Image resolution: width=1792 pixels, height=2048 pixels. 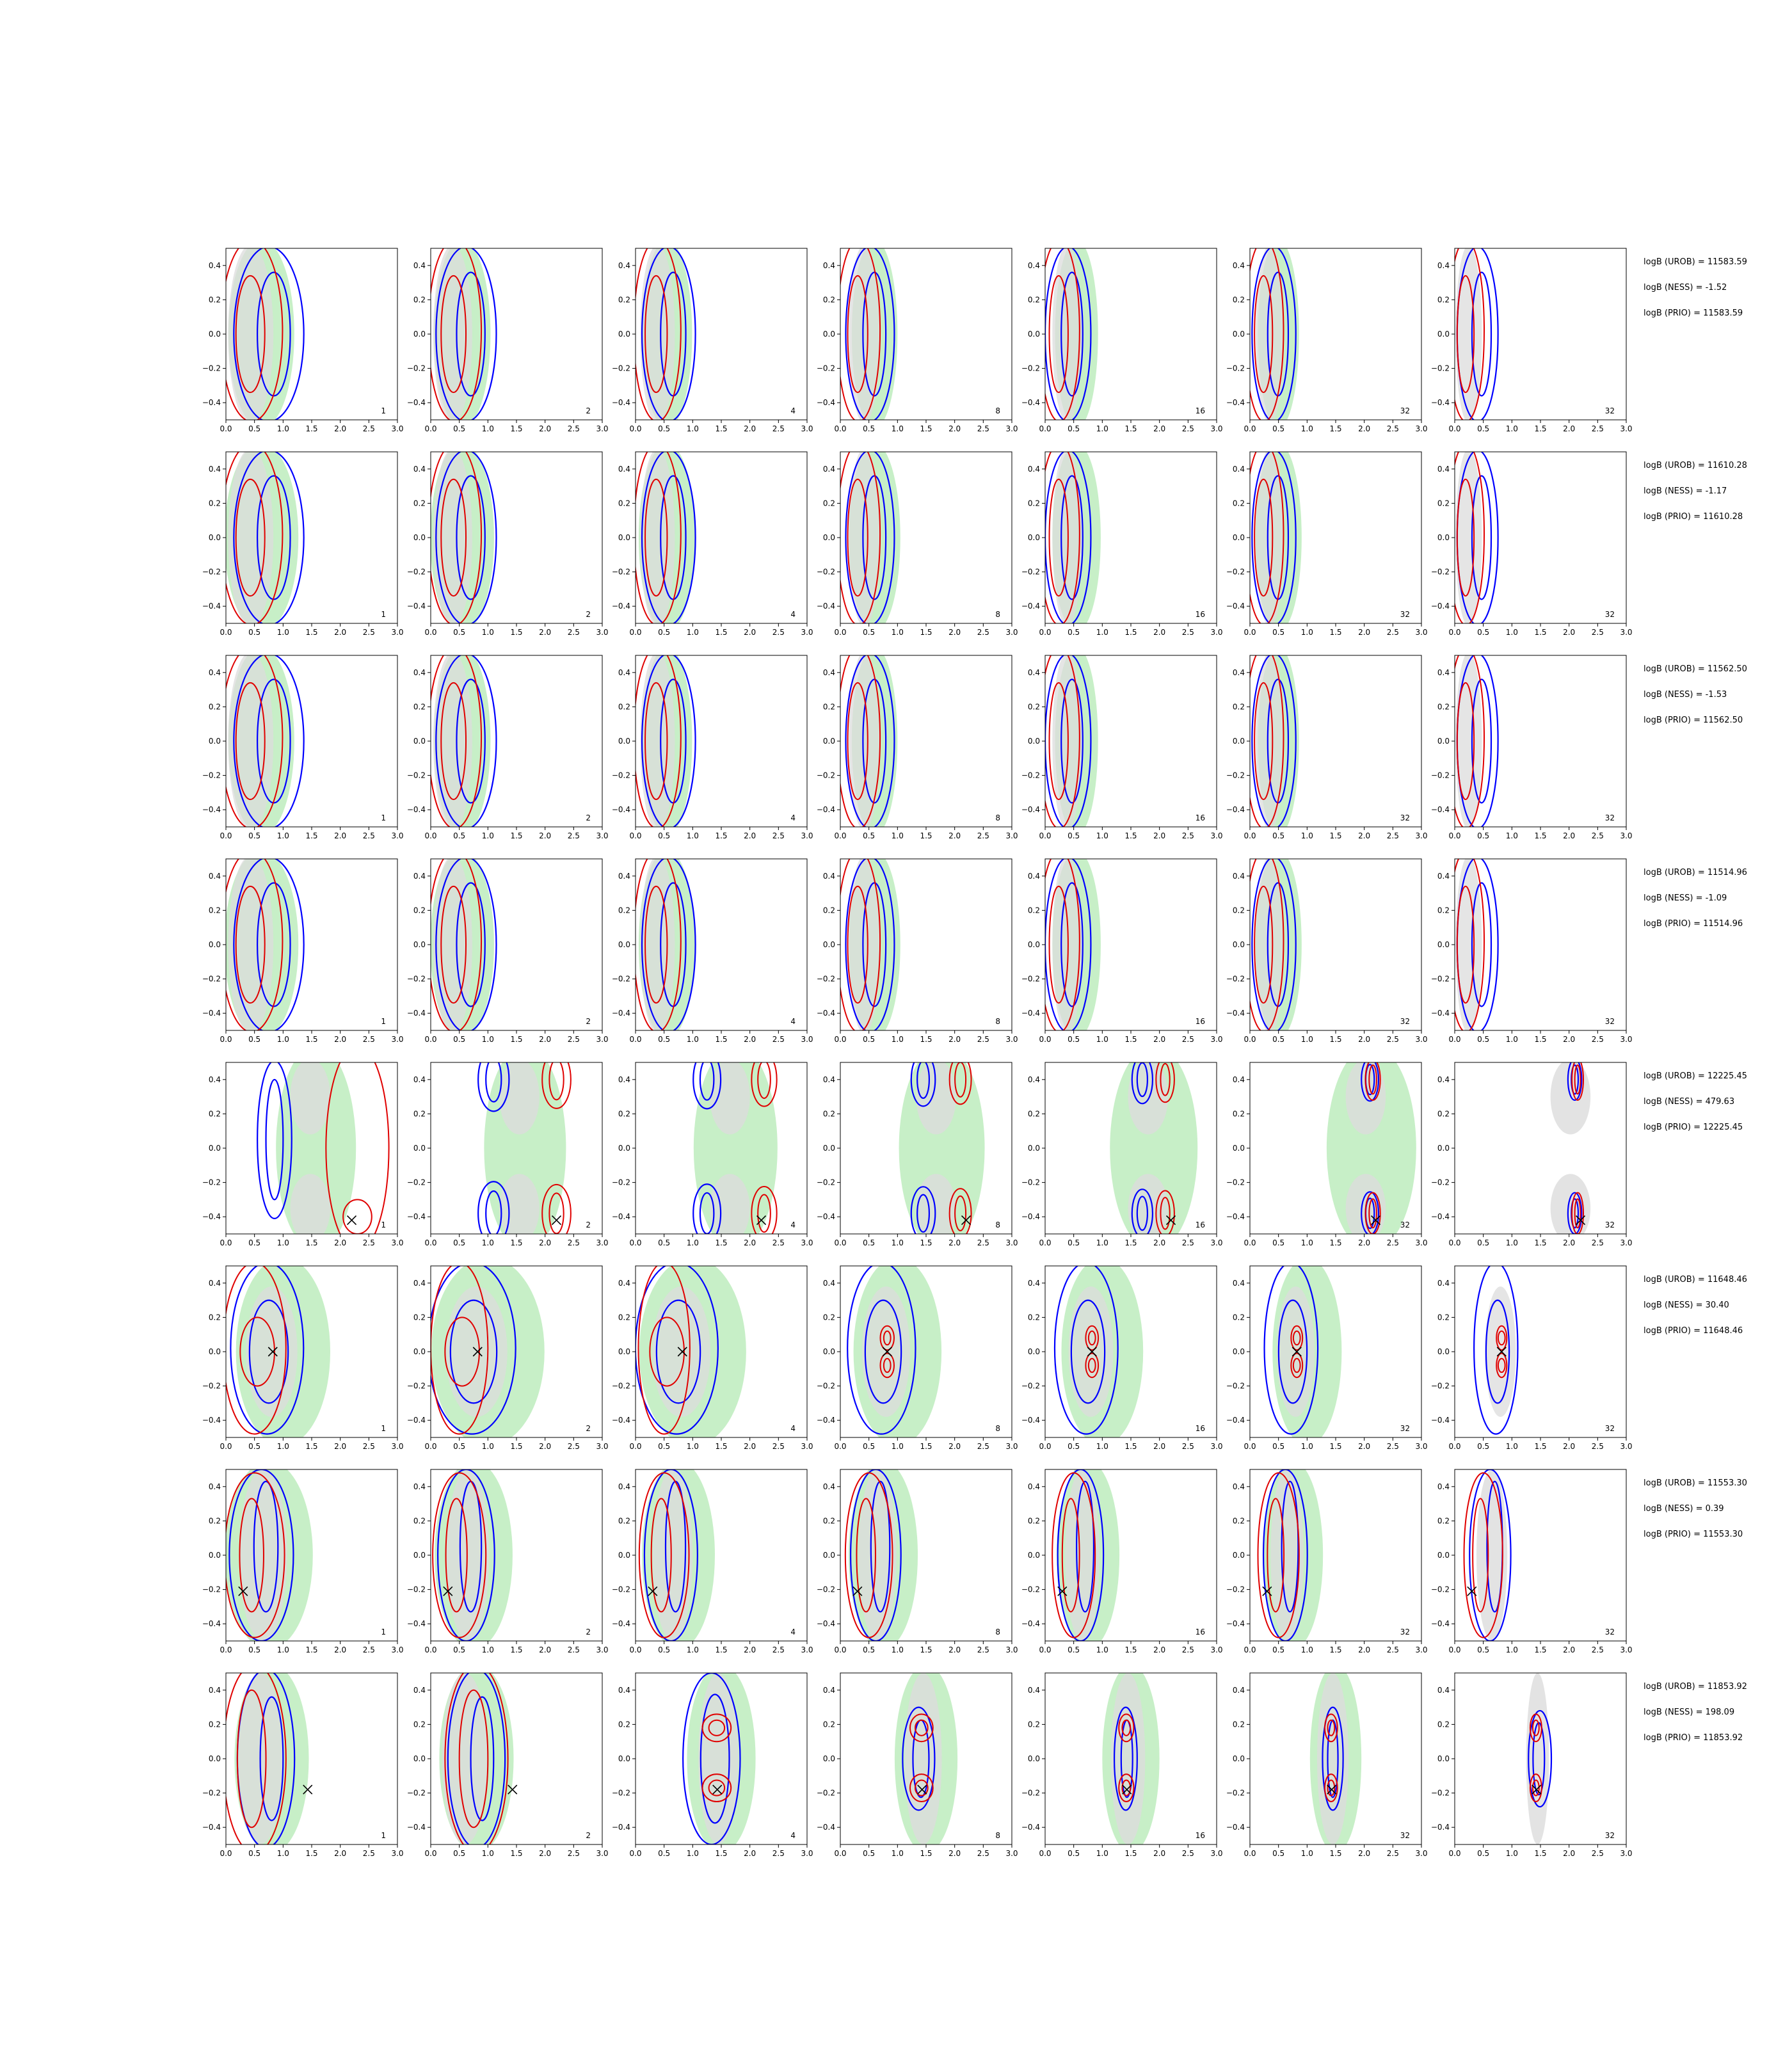 I want to click on logb-annotation: logB (UROB) = 12225.45, so click(x=1695, y=1076).